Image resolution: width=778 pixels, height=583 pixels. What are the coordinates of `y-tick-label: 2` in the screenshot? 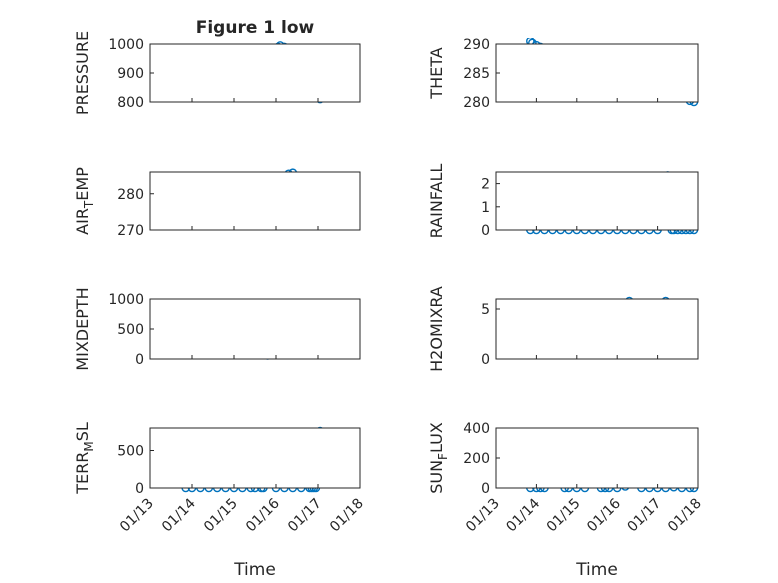 It's located at (485, 185).